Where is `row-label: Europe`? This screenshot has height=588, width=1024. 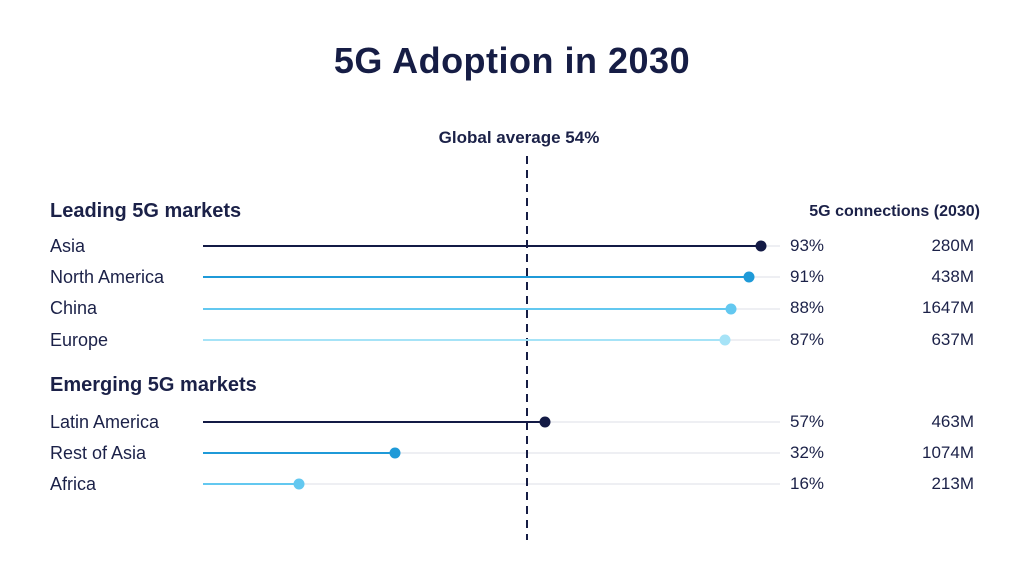
row-label: Europe is located at coordinates (79, 340).